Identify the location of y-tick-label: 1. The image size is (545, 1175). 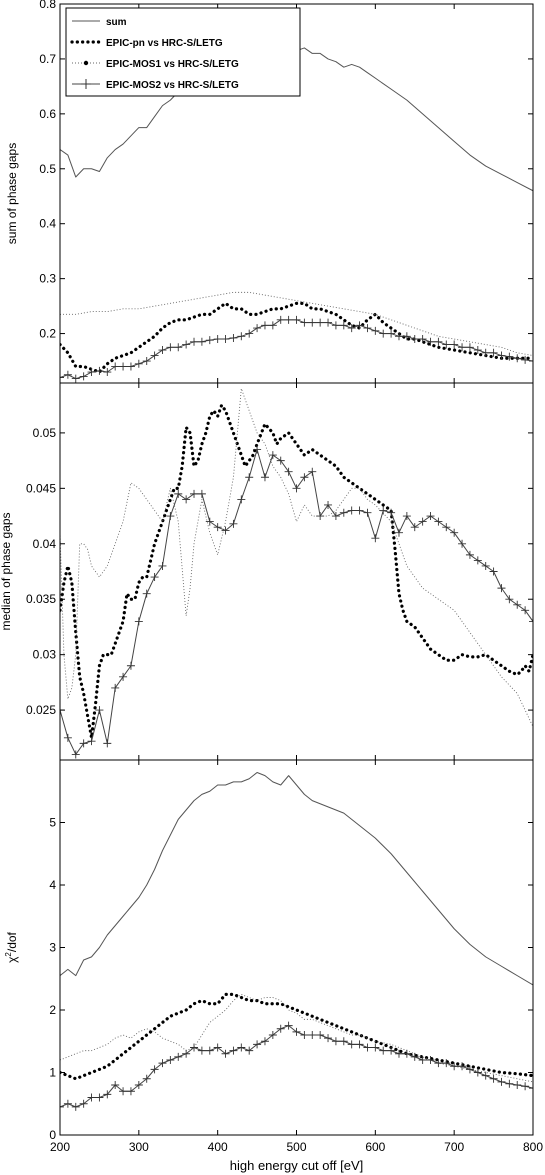
(52, 1073).